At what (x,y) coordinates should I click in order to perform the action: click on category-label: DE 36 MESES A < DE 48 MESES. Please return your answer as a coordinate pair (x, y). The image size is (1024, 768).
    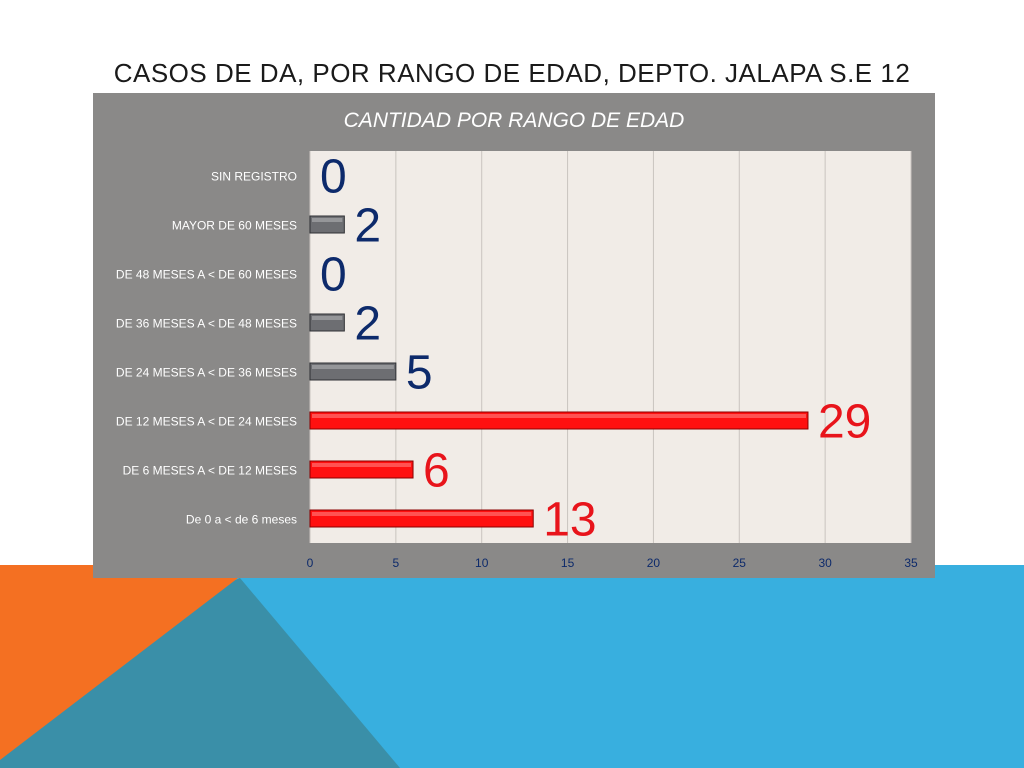
    Looking at the image, I should click on (206, 324).